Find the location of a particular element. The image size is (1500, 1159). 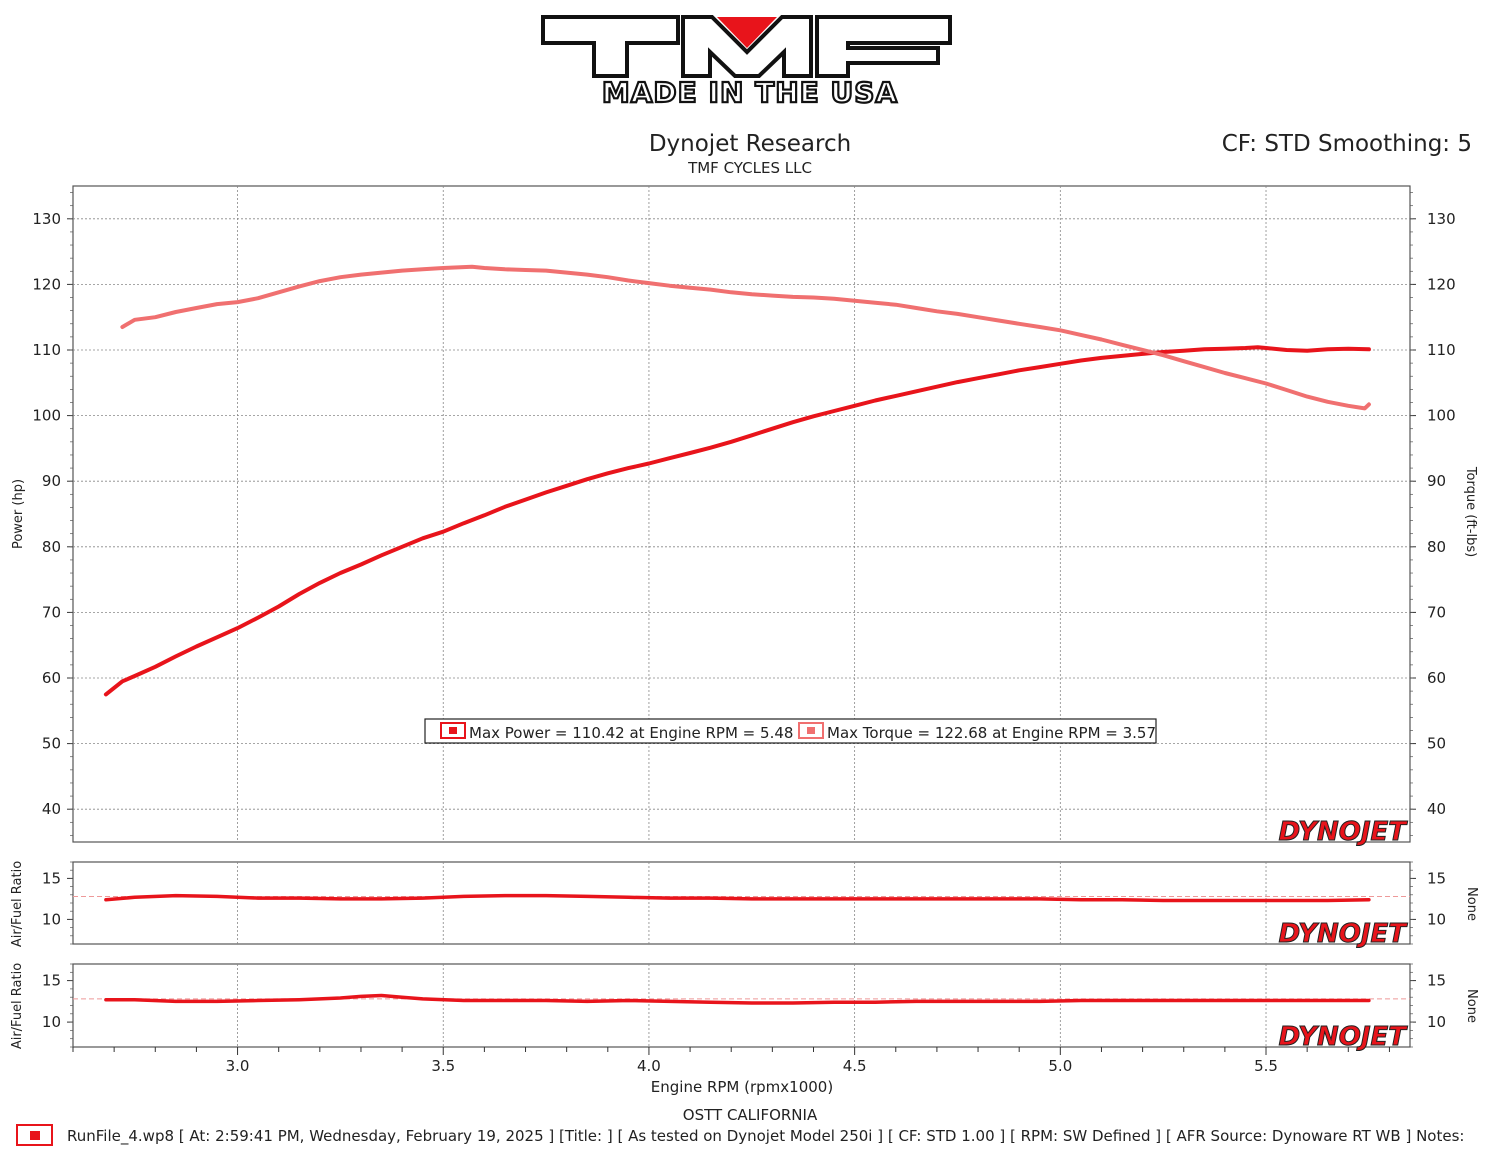

dynojet-watermark-2: DYNOJET is located at coordinates (1344, 934).